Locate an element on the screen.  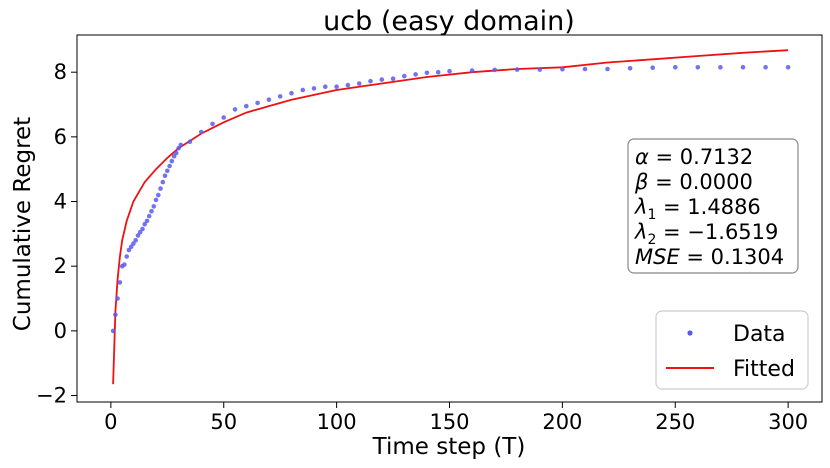
annotation-frame is located at coordinates (713, 206).